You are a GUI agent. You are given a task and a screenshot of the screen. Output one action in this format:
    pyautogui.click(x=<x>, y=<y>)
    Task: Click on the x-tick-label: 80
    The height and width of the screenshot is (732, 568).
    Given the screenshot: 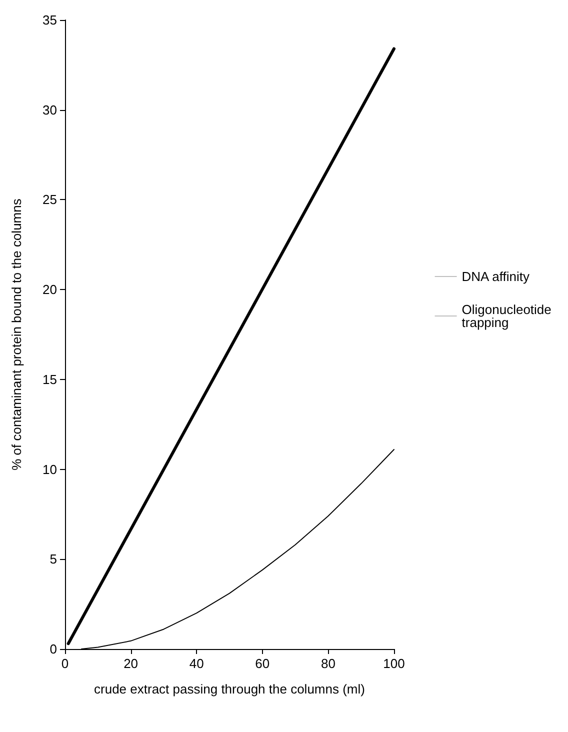 What is the action you would take?
    pyautogui.click(x=328, y=663)
    